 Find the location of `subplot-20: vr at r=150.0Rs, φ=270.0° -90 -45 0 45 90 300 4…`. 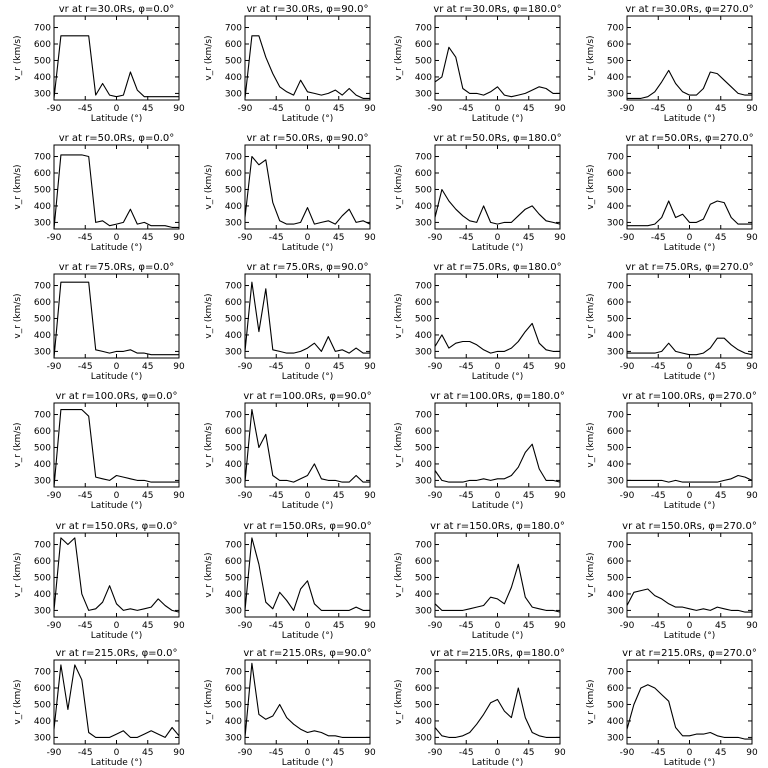

subplot-20: vr at r=150.0Rs, φ=270.0° -90 -45 0 45 90 300 4… is located at coordinates (672, 581).